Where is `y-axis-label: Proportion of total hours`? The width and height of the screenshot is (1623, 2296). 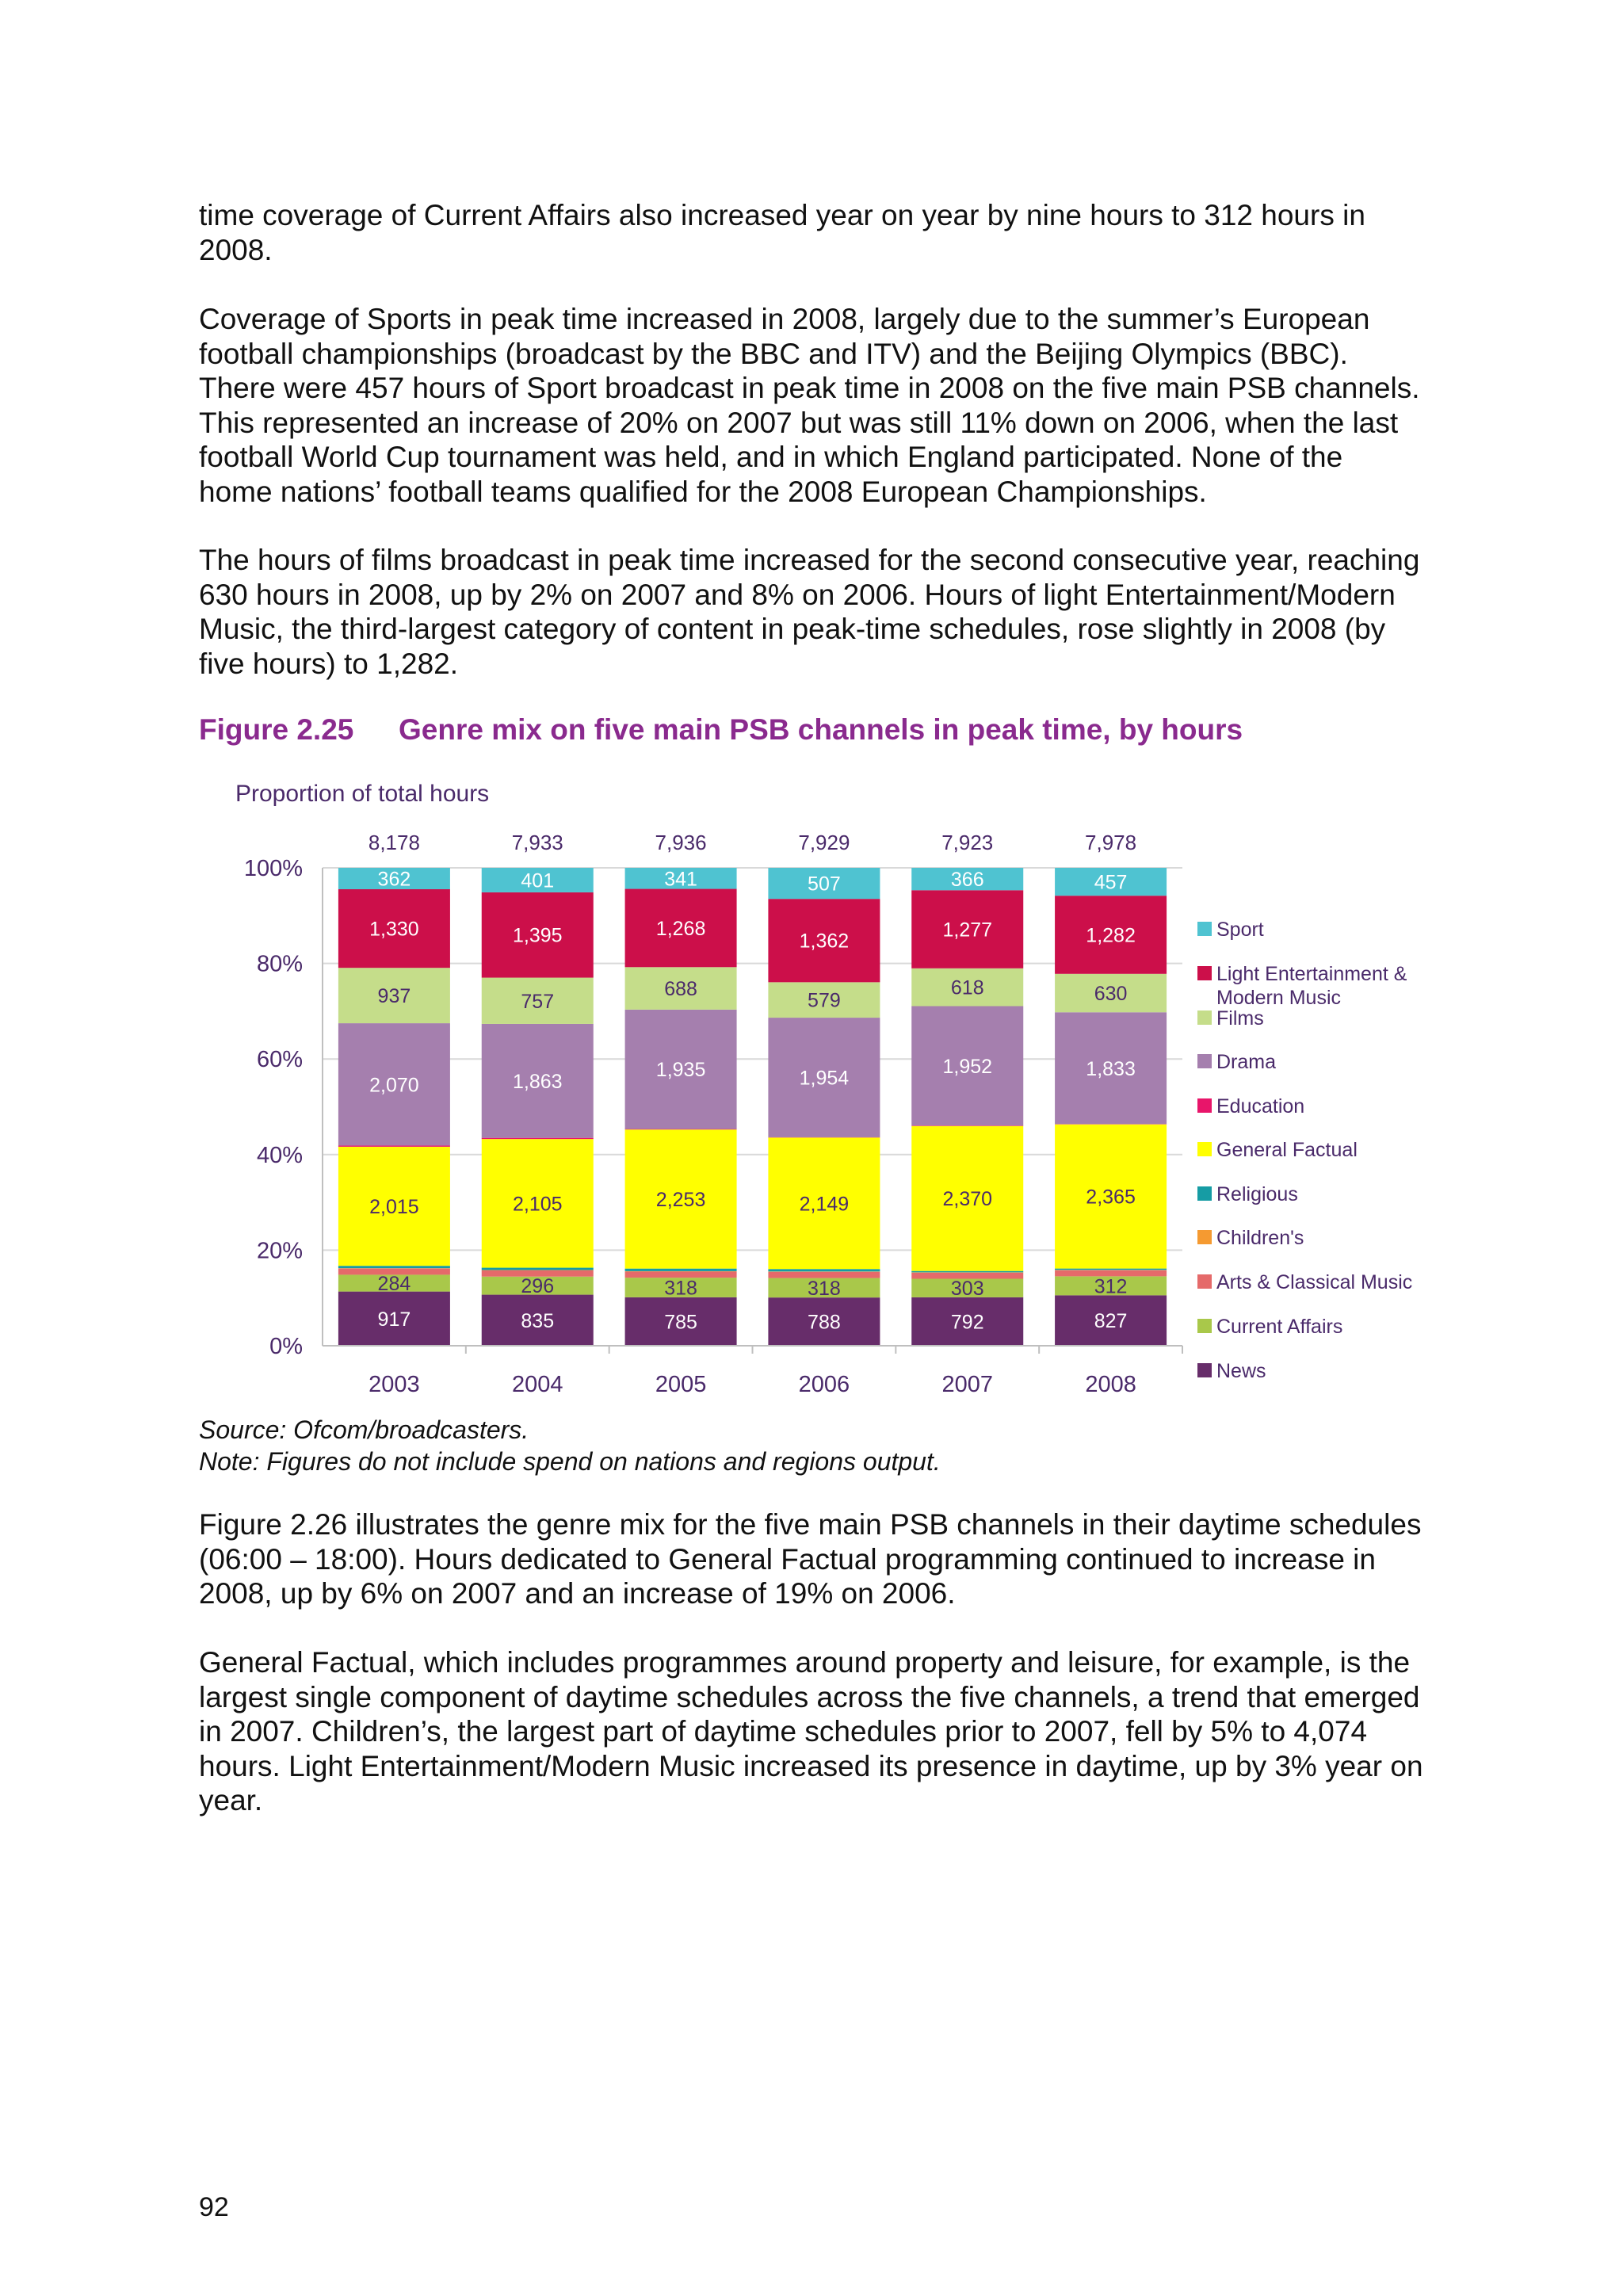
y-axis-label: Proportion of total hours is located at coordinates (362, 794).